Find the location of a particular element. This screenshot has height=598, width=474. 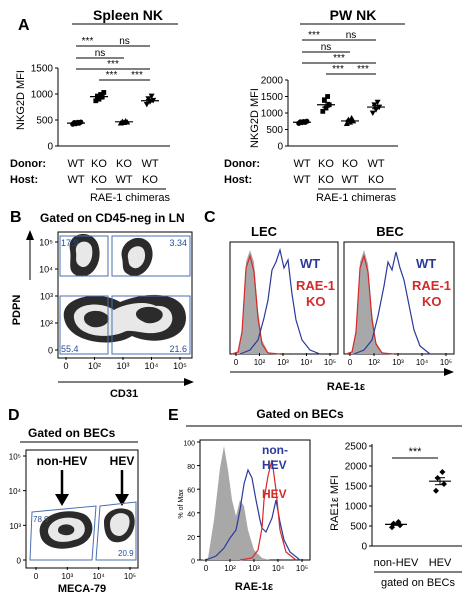

panel-e-xtick-tick-label: 10² is located at coordinates (230, 568).